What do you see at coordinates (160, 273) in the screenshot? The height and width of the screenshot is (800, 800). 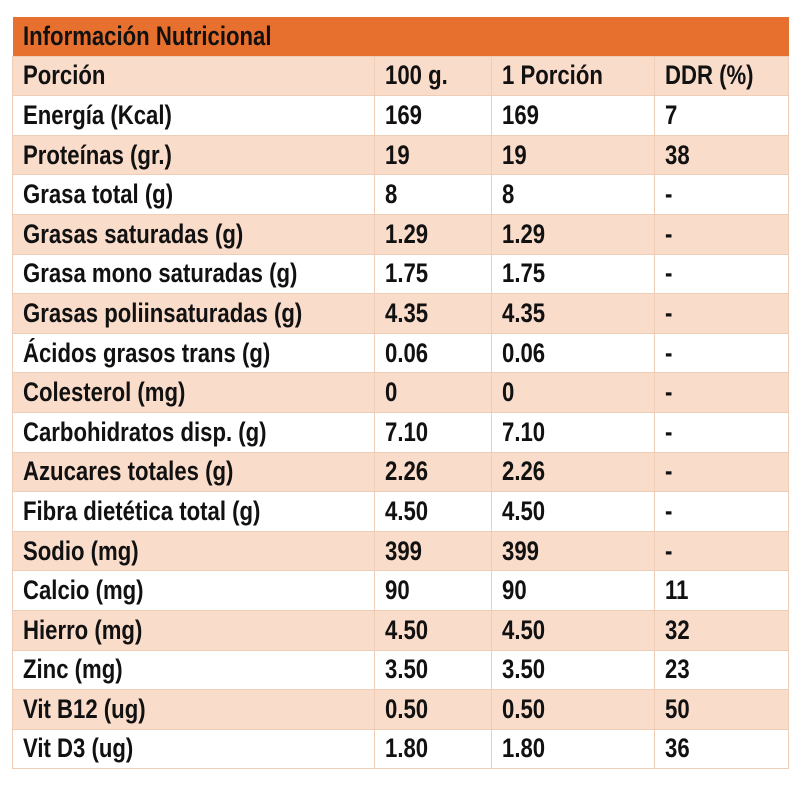 I see `nutrient-name: Grasa mono saturadas (g)` at bounding box center [160, 273].